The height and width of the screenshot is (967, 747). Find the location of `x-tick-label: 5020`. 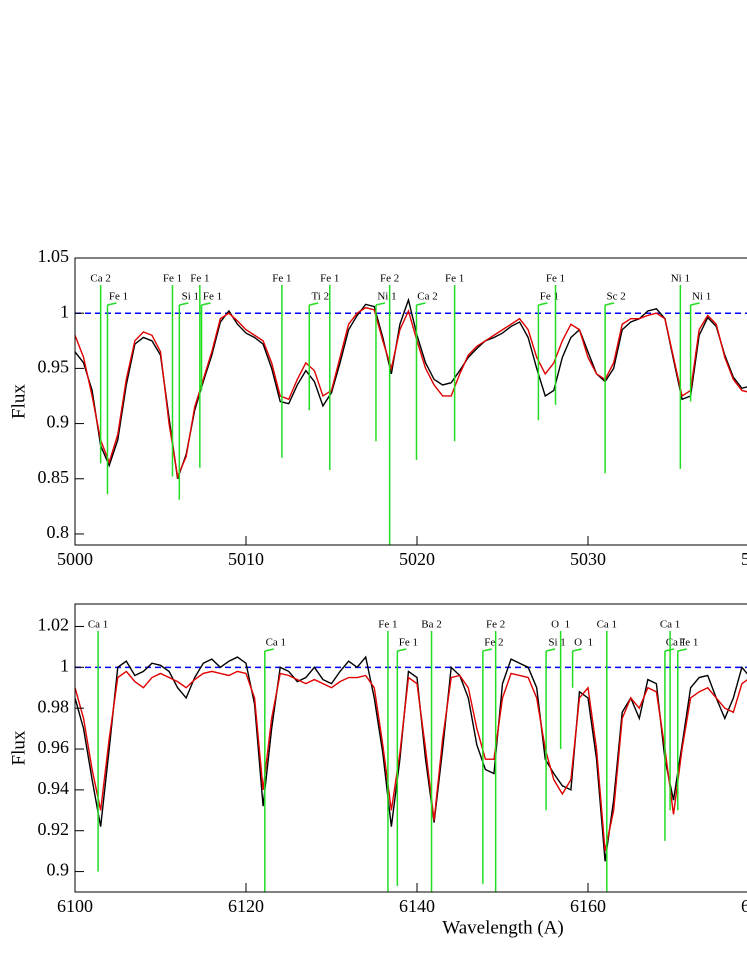

x-tick-label: 5020 is located at coordinates (417, 559).